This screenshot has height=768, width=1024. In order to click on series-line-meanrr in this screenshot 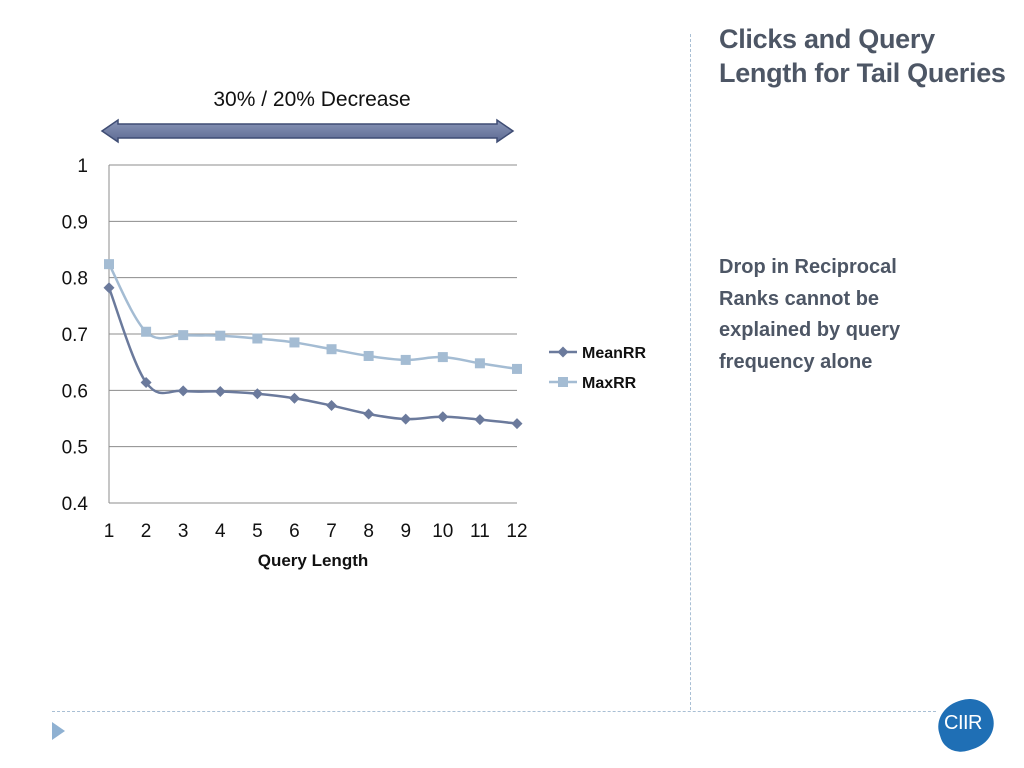, I will do `click(312, 356)`.